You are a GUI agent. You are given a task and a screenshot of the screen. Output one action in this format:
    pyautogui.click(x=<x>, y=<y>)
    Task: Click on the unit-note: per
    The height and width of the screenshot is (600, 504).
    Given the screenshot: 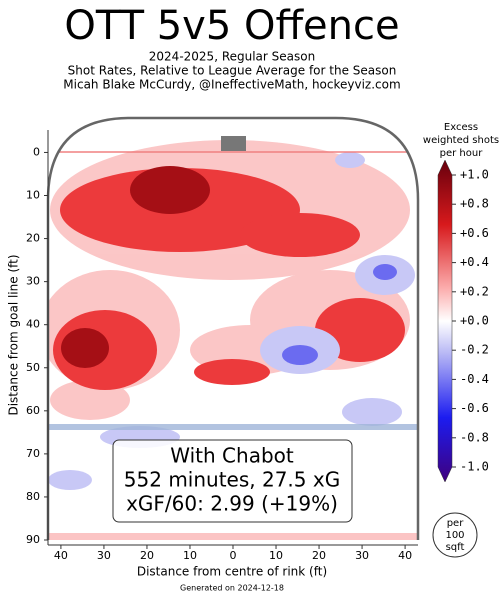 What is the action you would take?
    pyautogui.click(x=456, y=523)
    